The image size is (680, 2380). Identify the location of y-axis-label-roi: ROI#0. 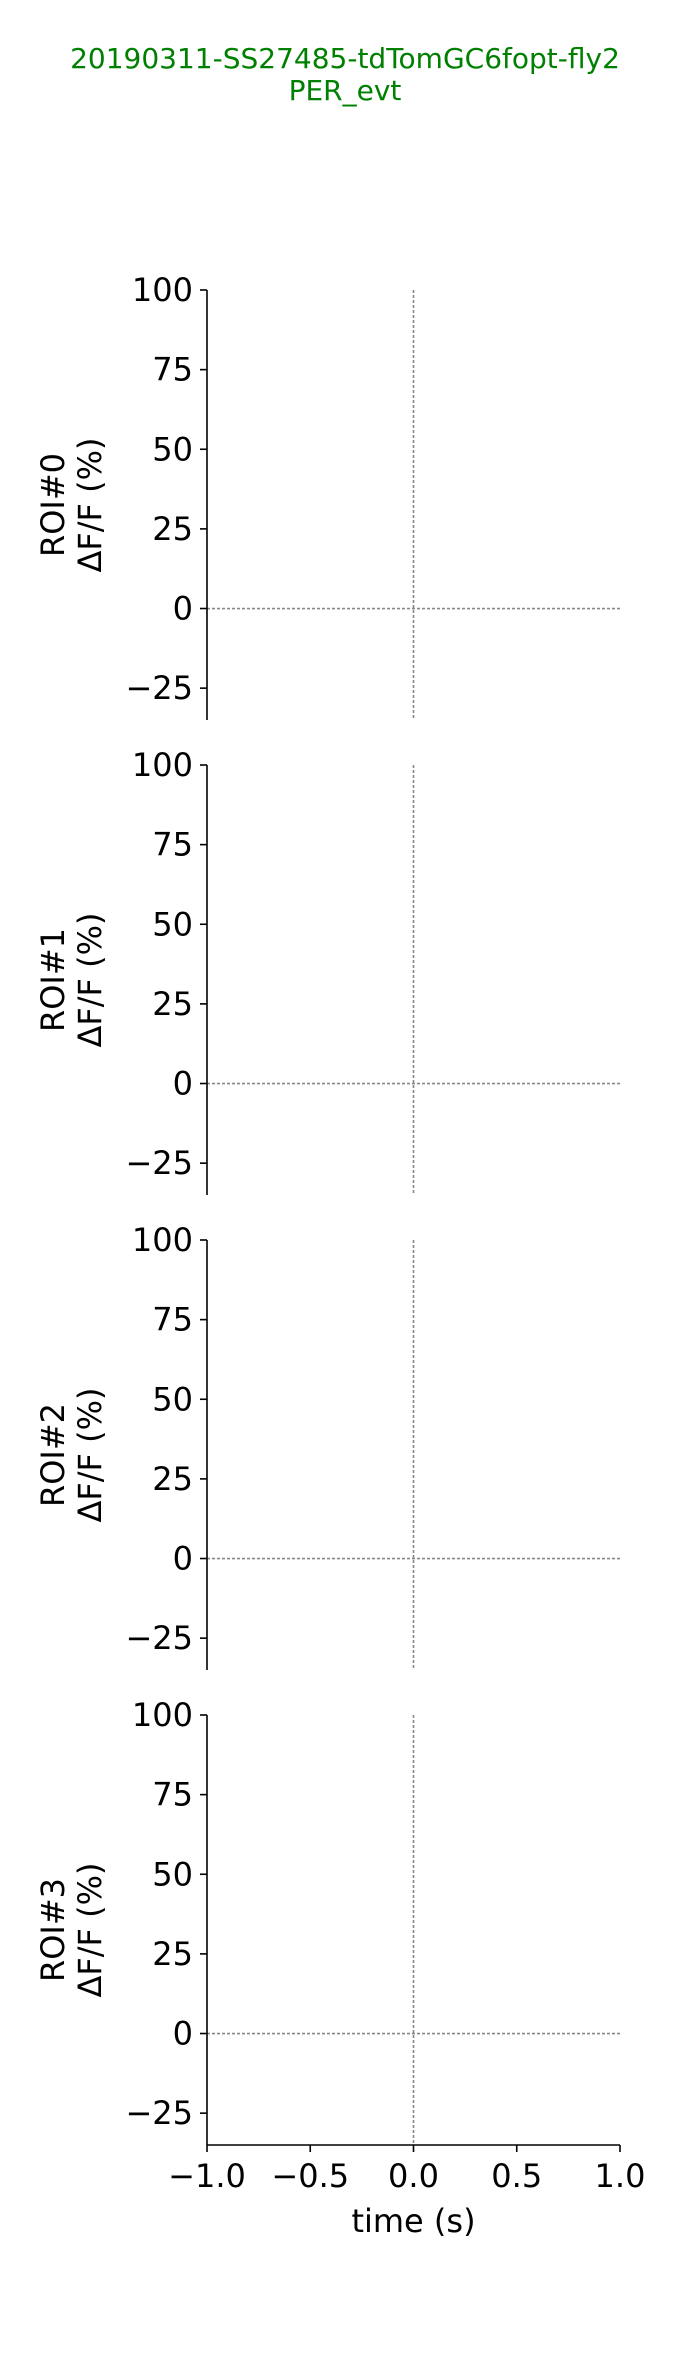
(53, 505).